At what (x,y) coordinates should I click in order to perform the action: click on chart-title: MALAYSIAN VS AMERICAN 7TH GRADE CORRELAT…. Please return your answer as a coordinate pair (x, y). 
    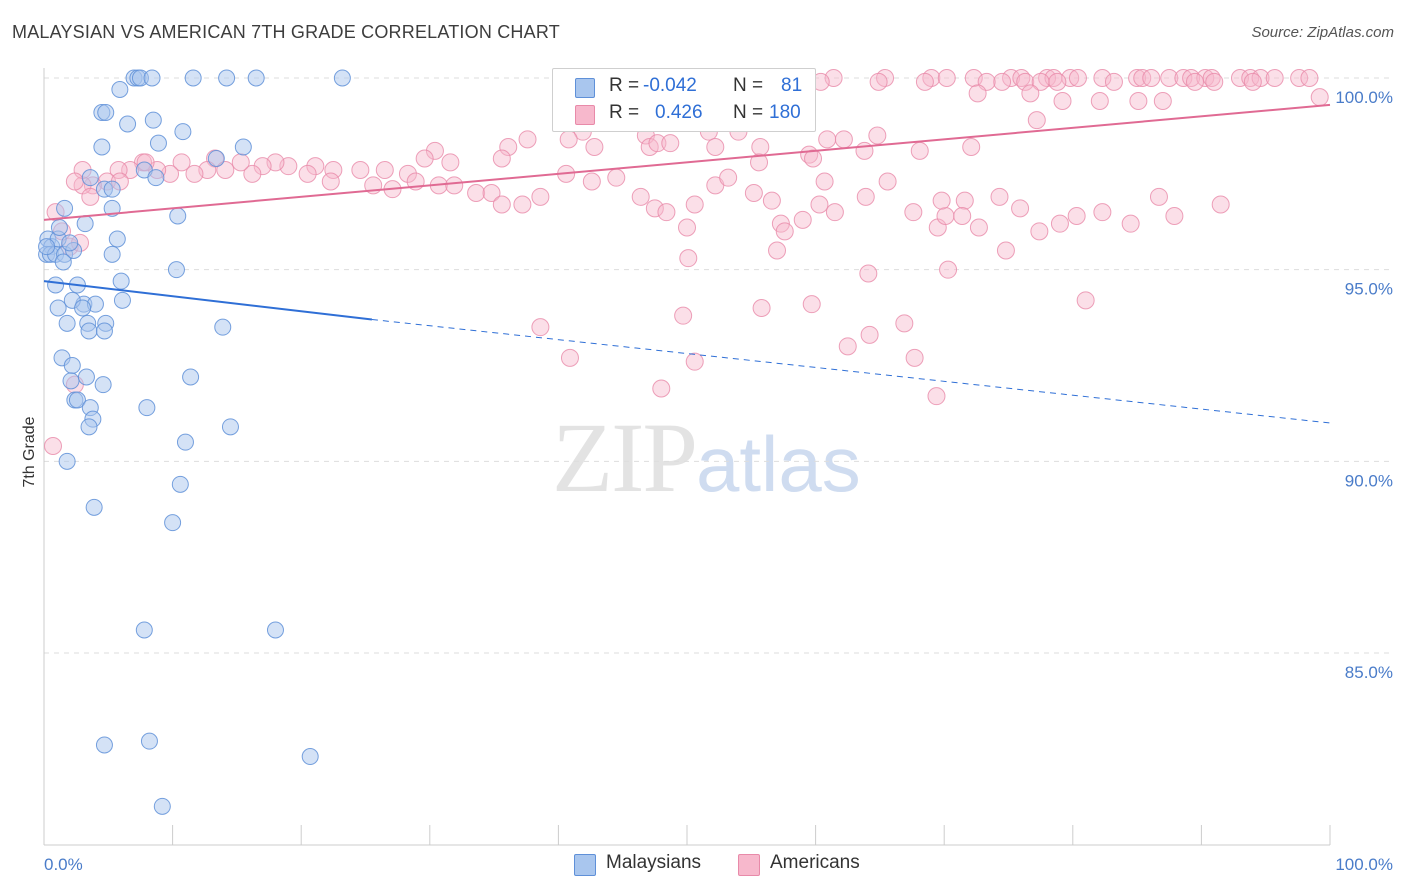
    Looking at the image, I should click on (286, 32).